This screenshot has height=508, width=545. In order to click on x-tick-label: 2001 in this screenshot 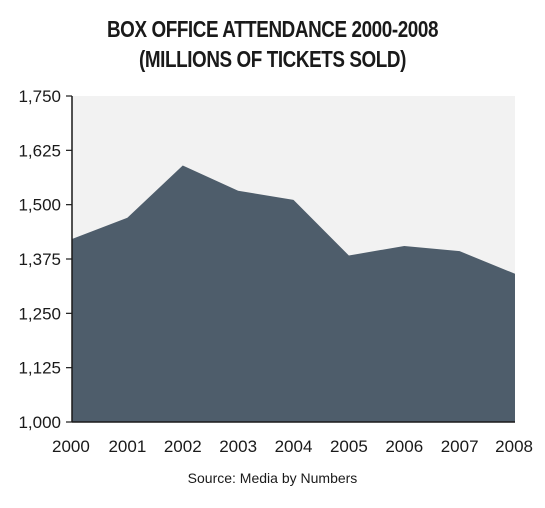, I will do `click(127, 446)`.